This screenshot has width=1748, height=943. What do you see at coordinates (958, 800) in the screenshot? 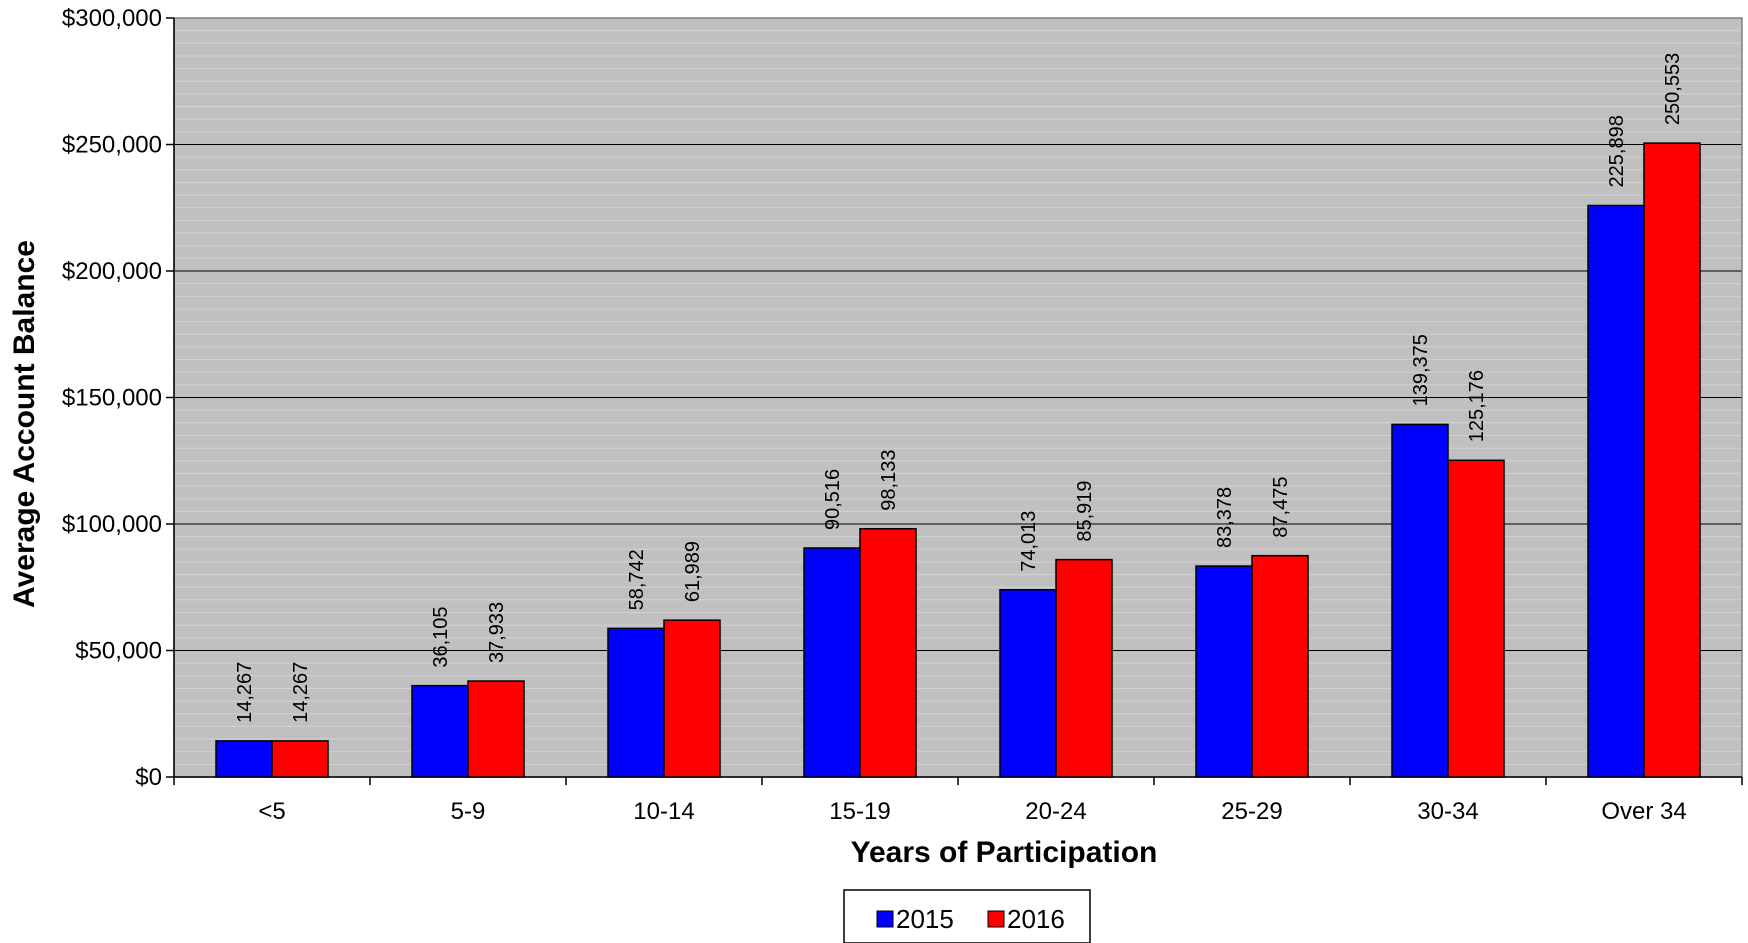
I see `x-axis: <5 5-9 10-14 15-19 20-24 25-29 30-34 Over 34` at bounding box center [958, 800].